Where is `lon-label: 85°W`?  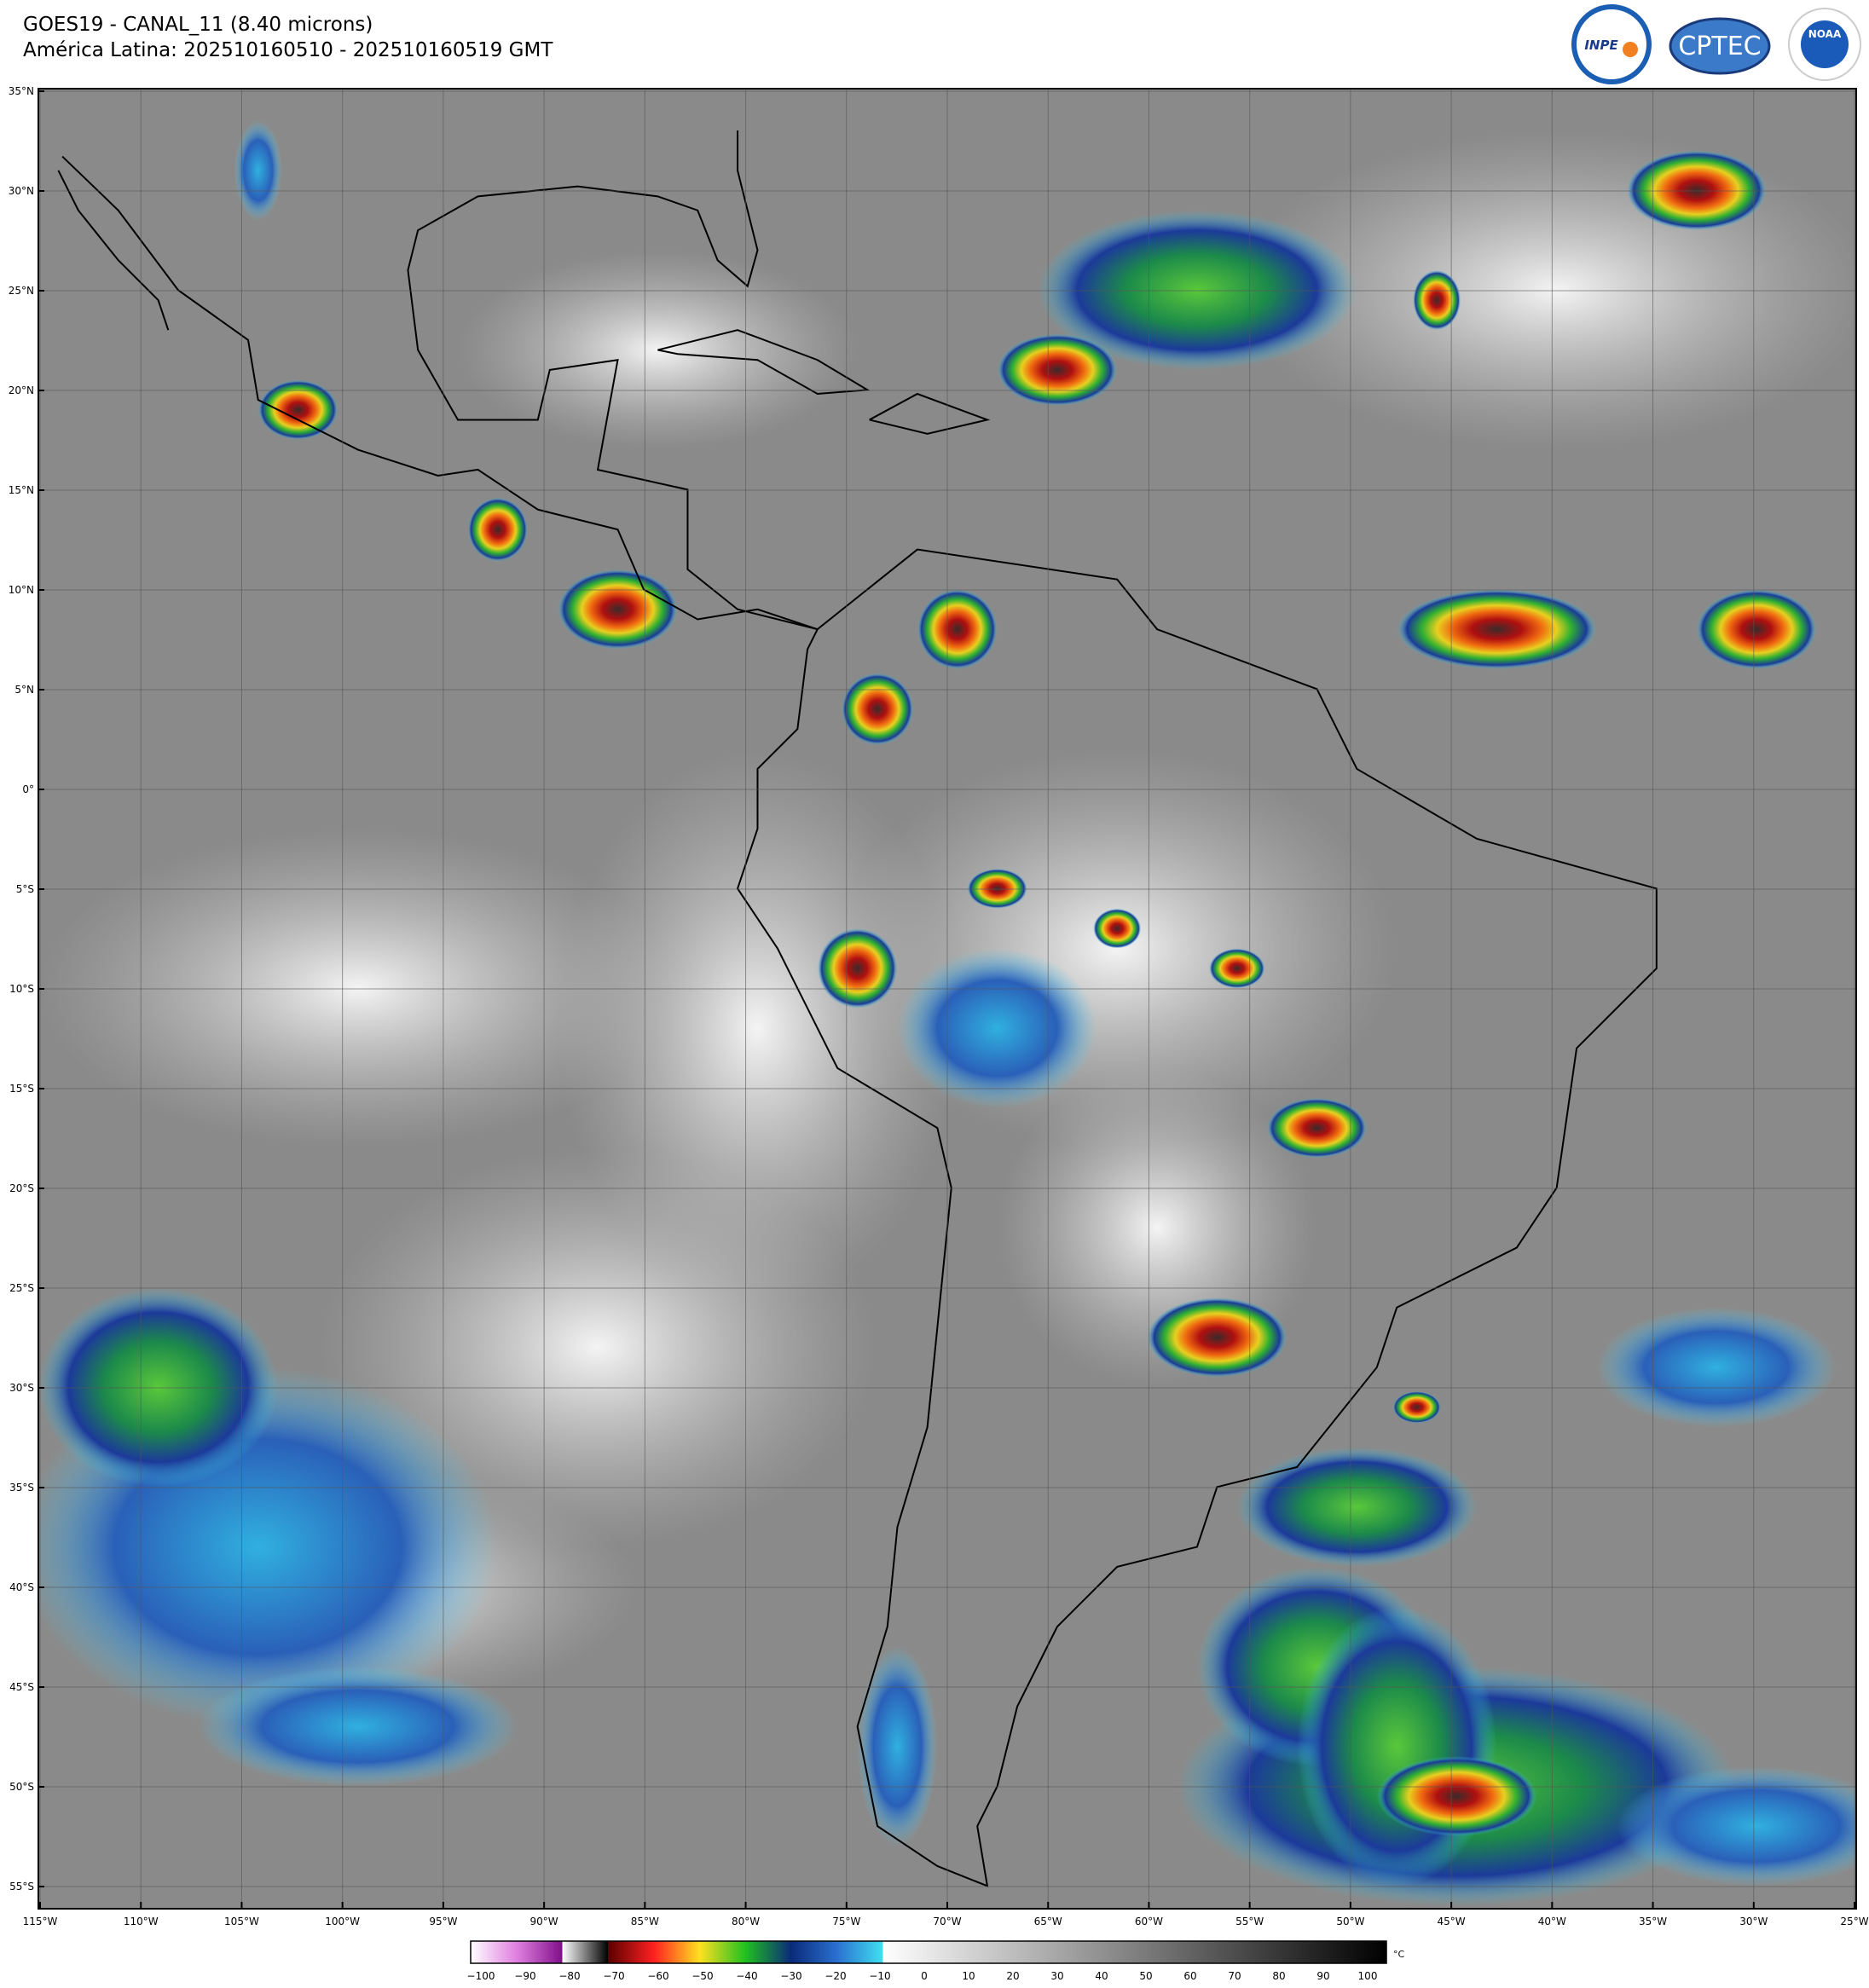
lon-label: 85°W is located at coordinates (645, 1922).